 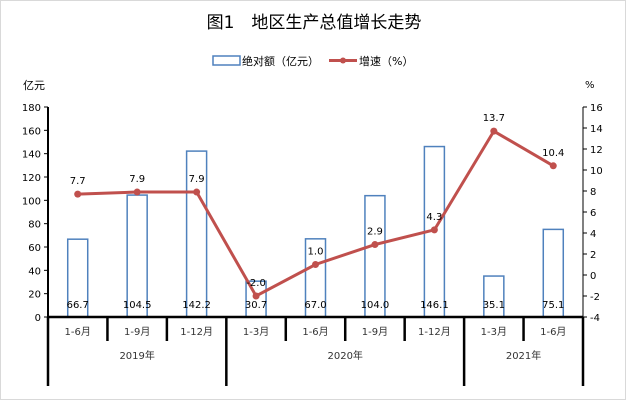 I want to click on right-tick-label: -2, so click(x=595, y=297).